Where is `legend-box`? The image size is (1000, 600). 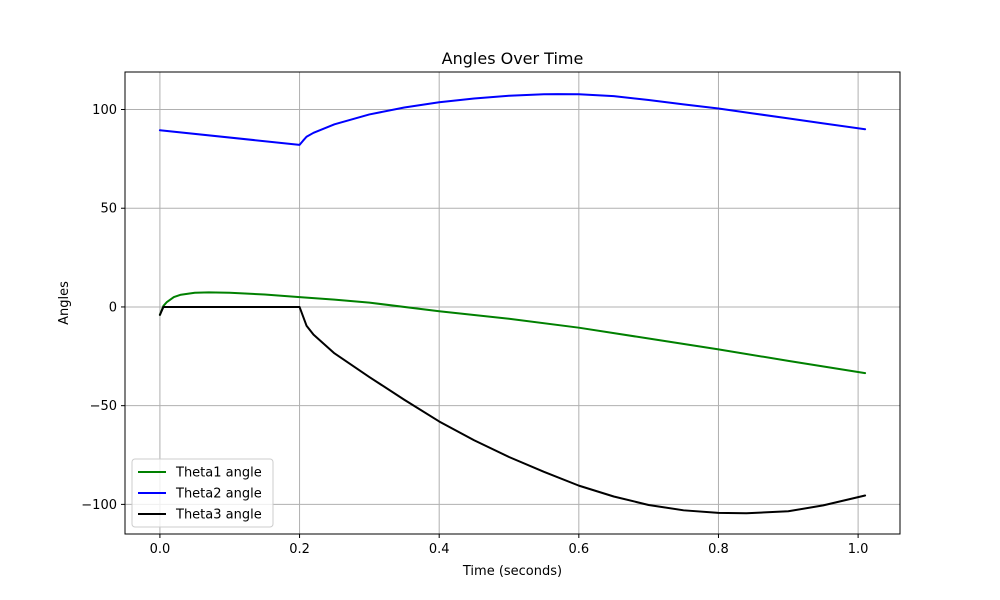
legend-box is located at coordinates (202, 493).